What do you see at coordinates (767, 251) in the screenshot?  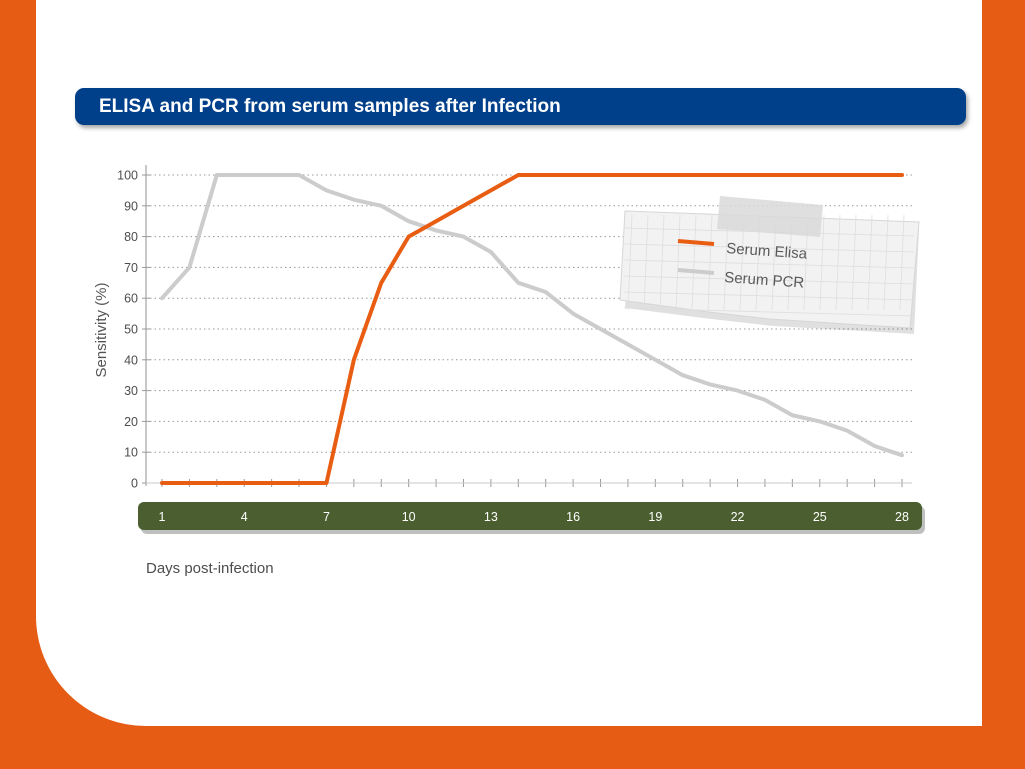 I see `legend-entry: Serum Elisa` at bounding box center [767, 251].